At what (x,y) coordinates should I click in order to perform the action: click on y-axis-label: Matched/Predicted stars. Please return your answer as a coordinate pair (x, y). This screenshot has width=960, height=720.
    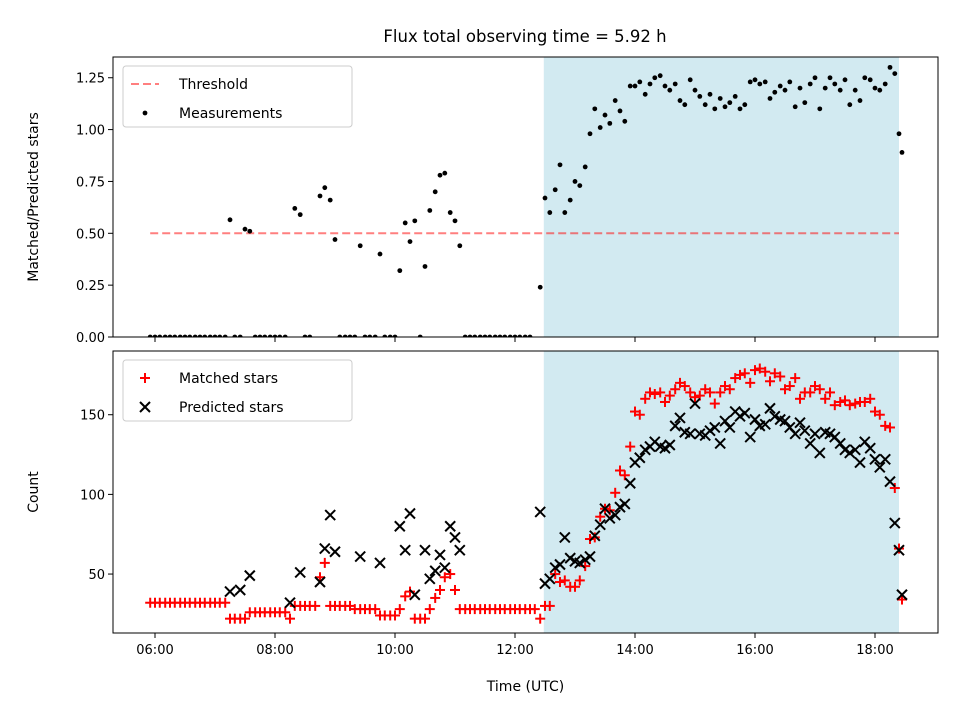
    Looking at the image, I should click on (34, 197).